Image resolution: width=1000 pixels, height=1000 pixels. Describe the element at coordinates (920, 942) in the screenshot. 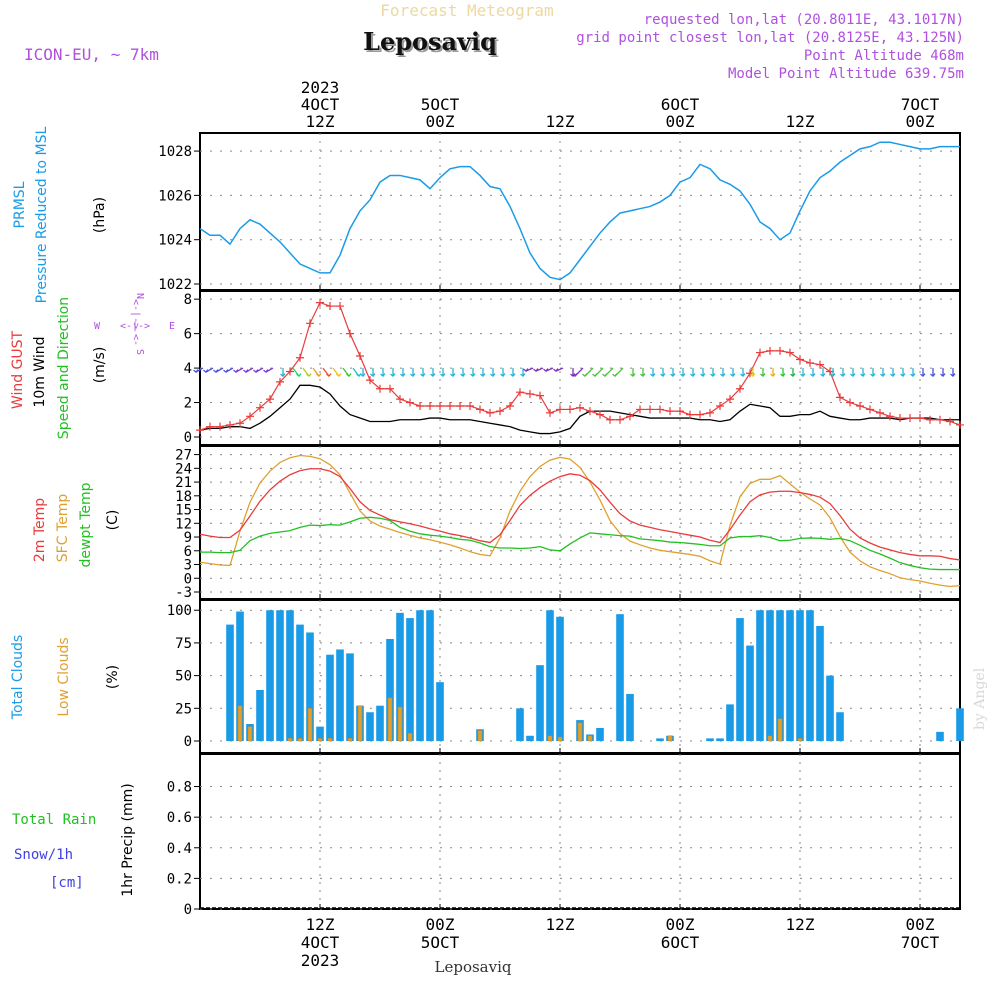

I see `bottom-axis-date: 7OCT` at that location.